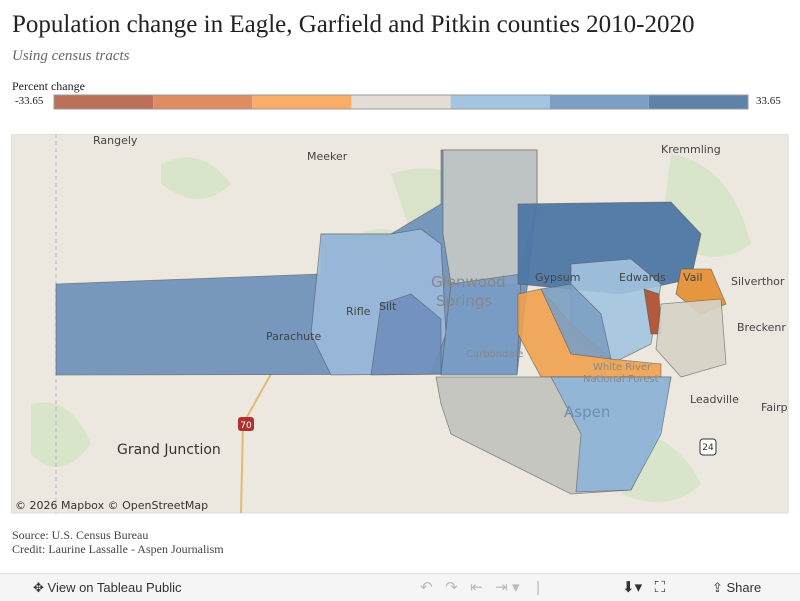 The width and height of the screenshot is (800, 601). What do you see at coordinates (464, 301) in the screenshot?
I see `place-label: Springs` at bounding box center [464, 301].